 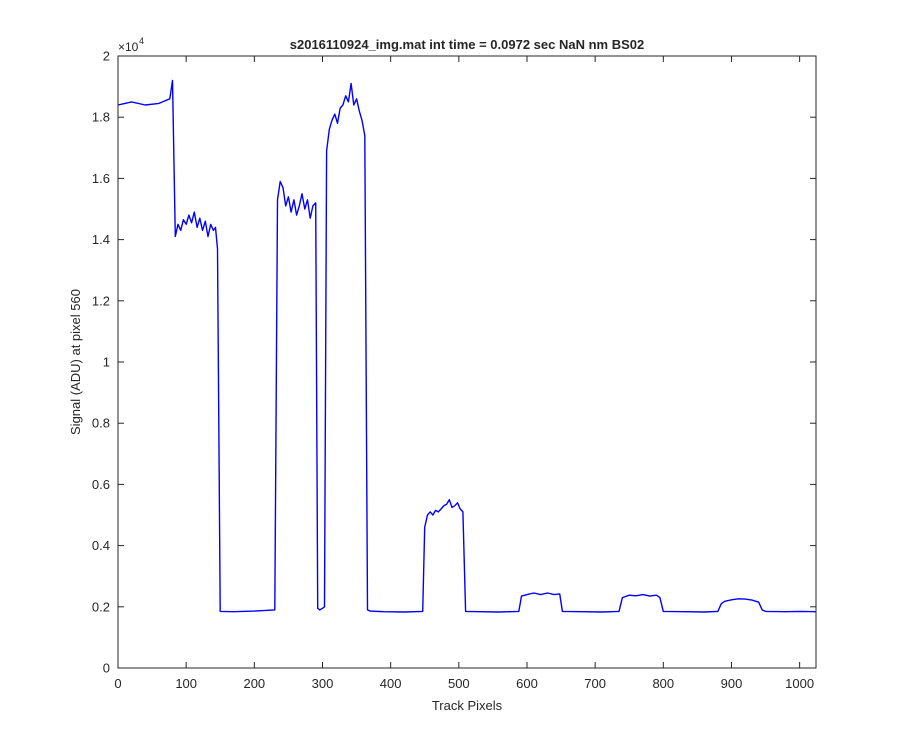 I want to click on x-tick-label: 200, so click(x=254, y=683).